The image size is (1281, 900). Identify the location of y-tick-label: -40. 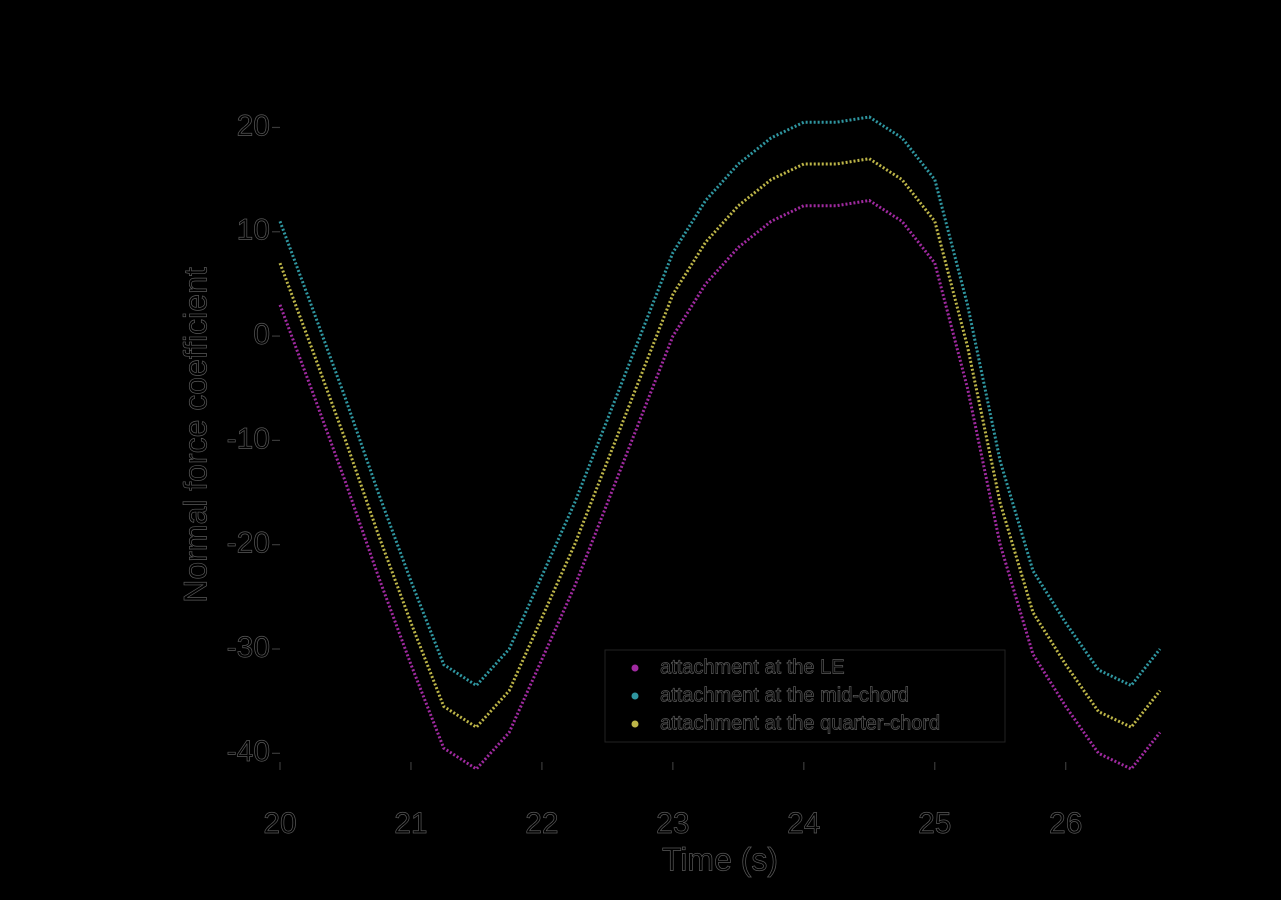
(248, 751).